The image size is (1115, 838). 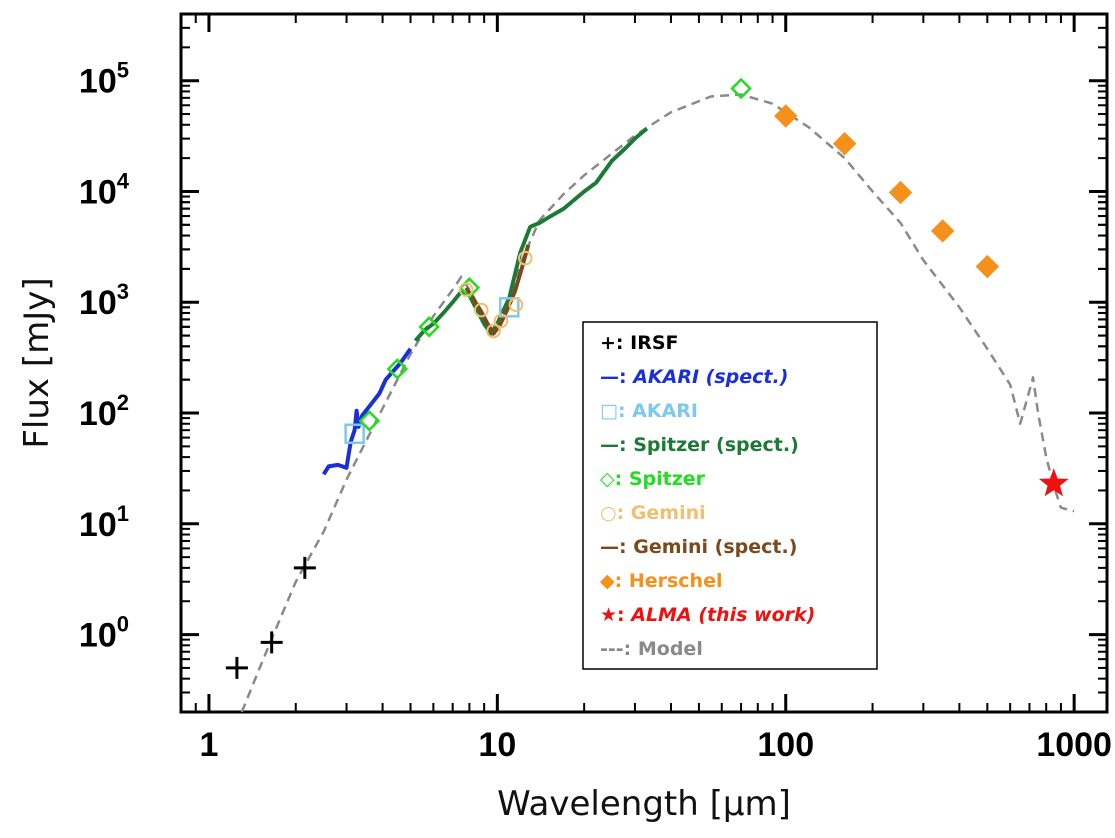 I want to click on legend-entry-spitzer: ◇: Spitzer, so click(x=653, y=479).